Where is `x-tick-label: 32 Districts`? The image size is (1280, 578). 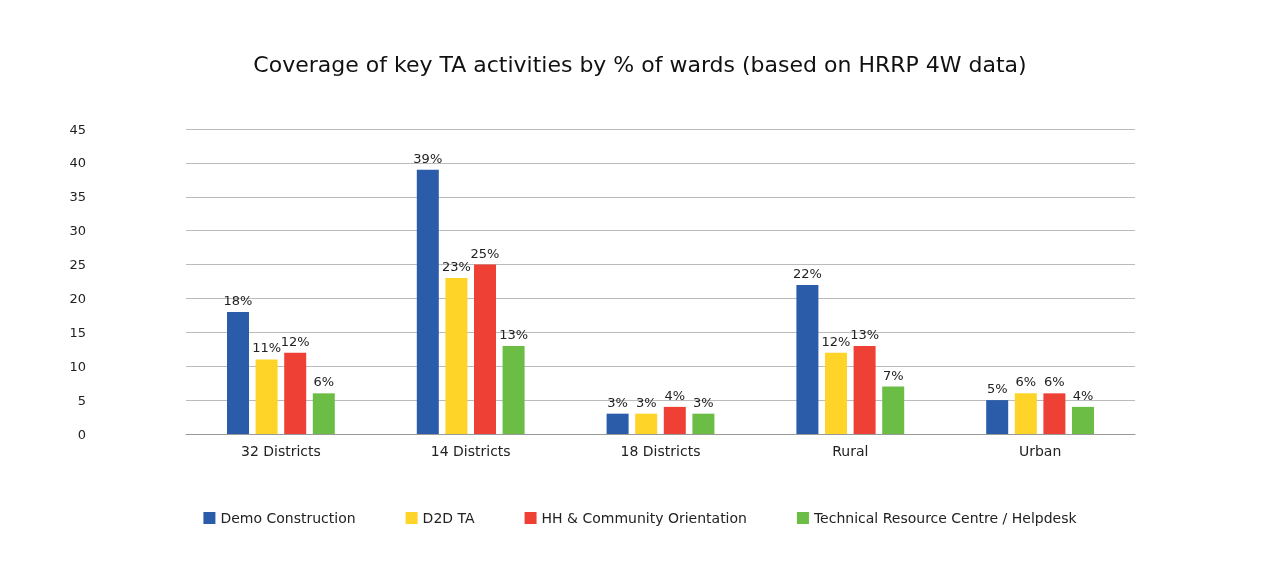 x-tick-label: 32 Districts is located at coordinates (280, 451).